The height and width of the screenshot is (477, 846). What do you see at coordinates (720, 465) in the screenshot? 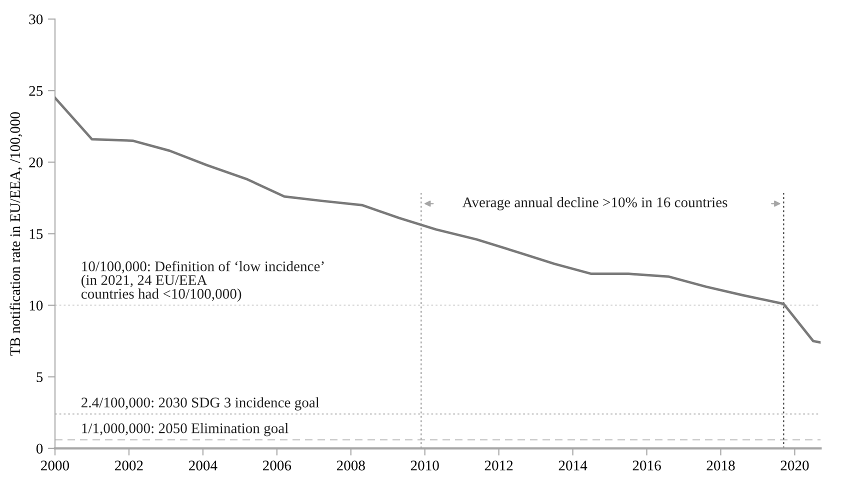
I see `x-tick-label: 2018` at bounding box center [720, 465].